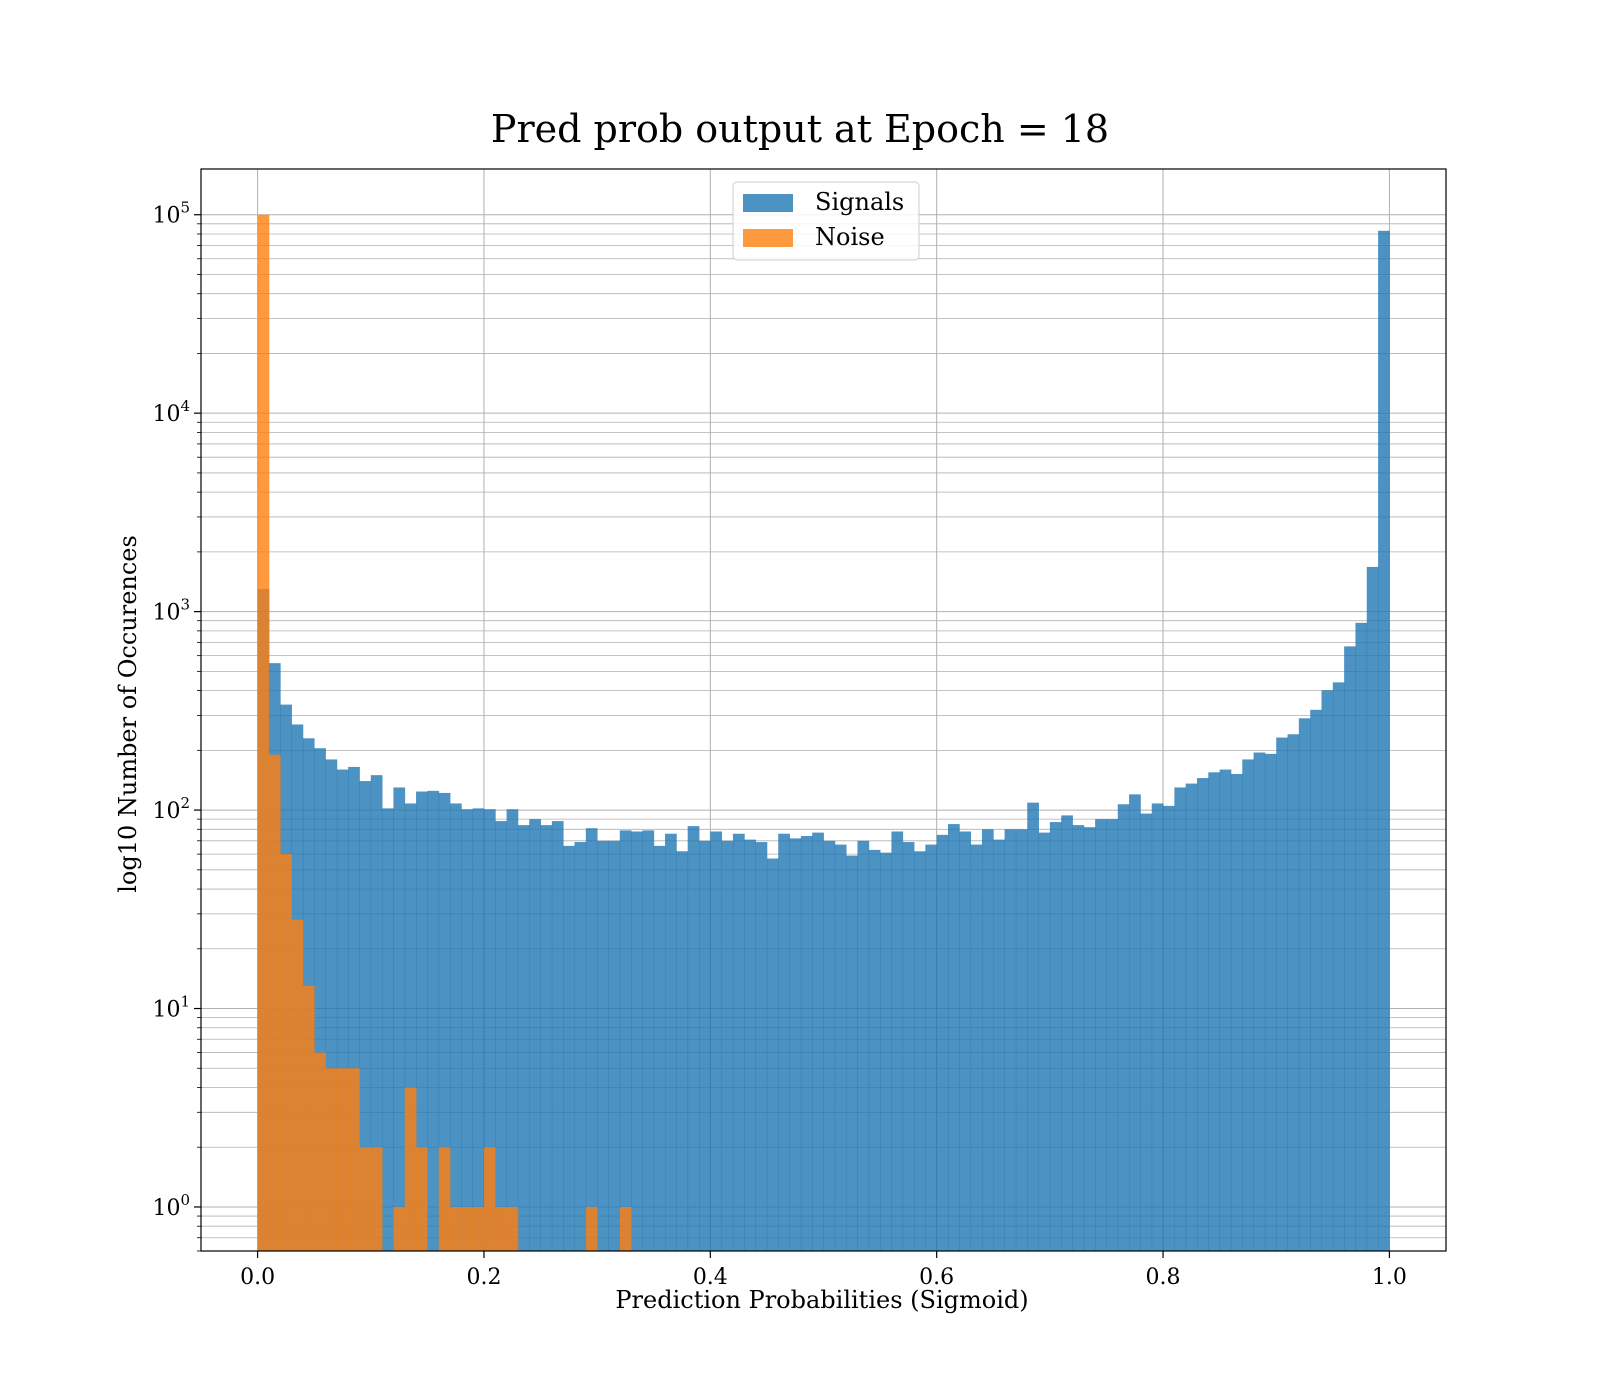  I want to click on x-axis-label: Prediction Probabilities (Sigmoid), so click(821, 1300).